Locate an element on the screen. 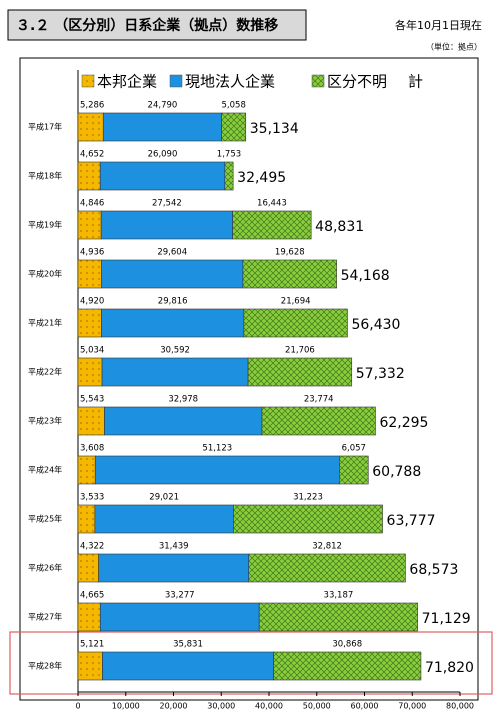 This screenshot has height=724, width=500. value-label: 4,936 is located at coordinates (92, 253).